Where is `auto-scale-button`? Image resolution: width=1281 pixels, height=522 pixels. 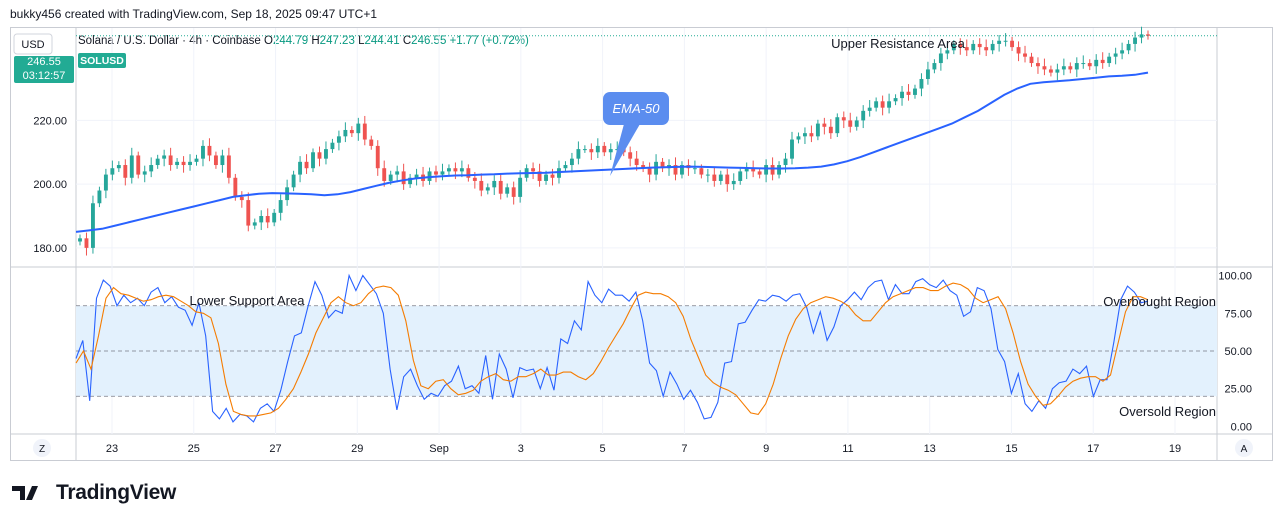
auto-scale-button is located at coordinates (1244, 448).